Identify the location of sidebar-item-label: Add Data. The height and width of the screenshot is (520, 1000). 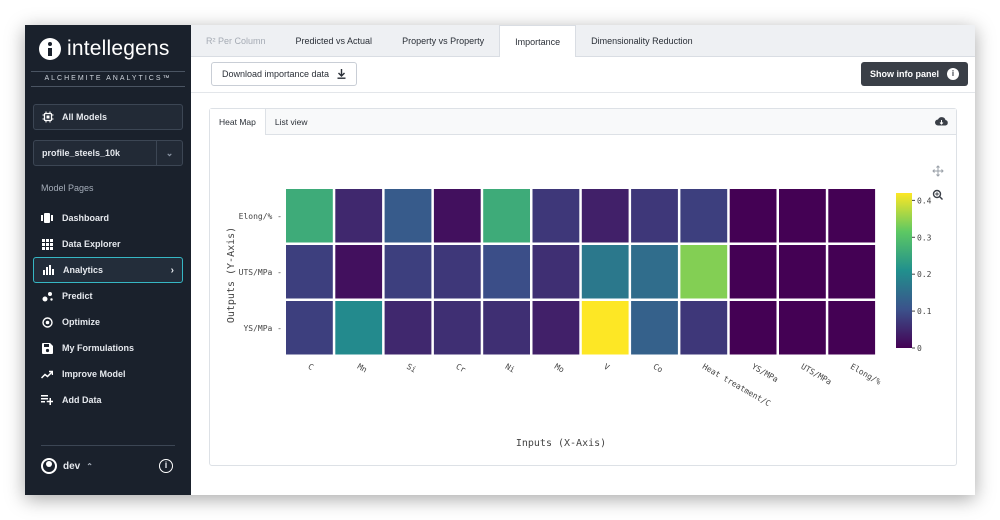
(82, 400).